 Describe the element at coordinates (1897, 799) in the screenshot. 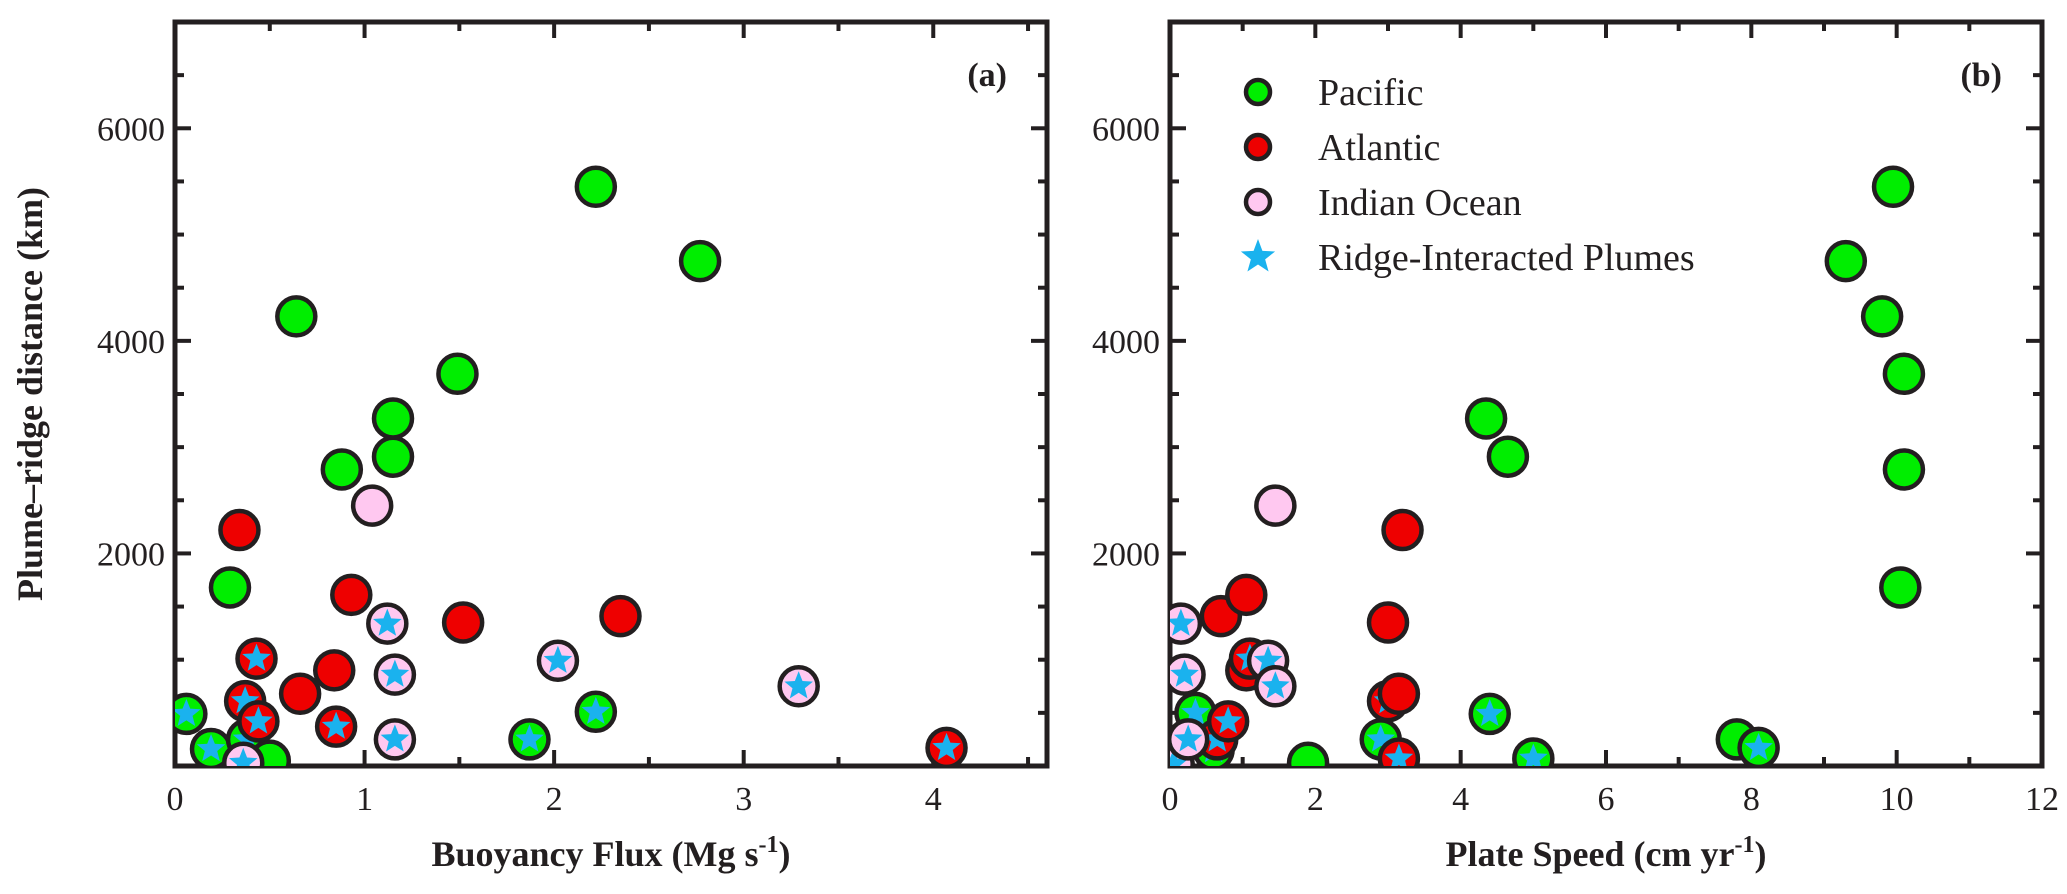

I see `x-tick-label: 10` at that location.